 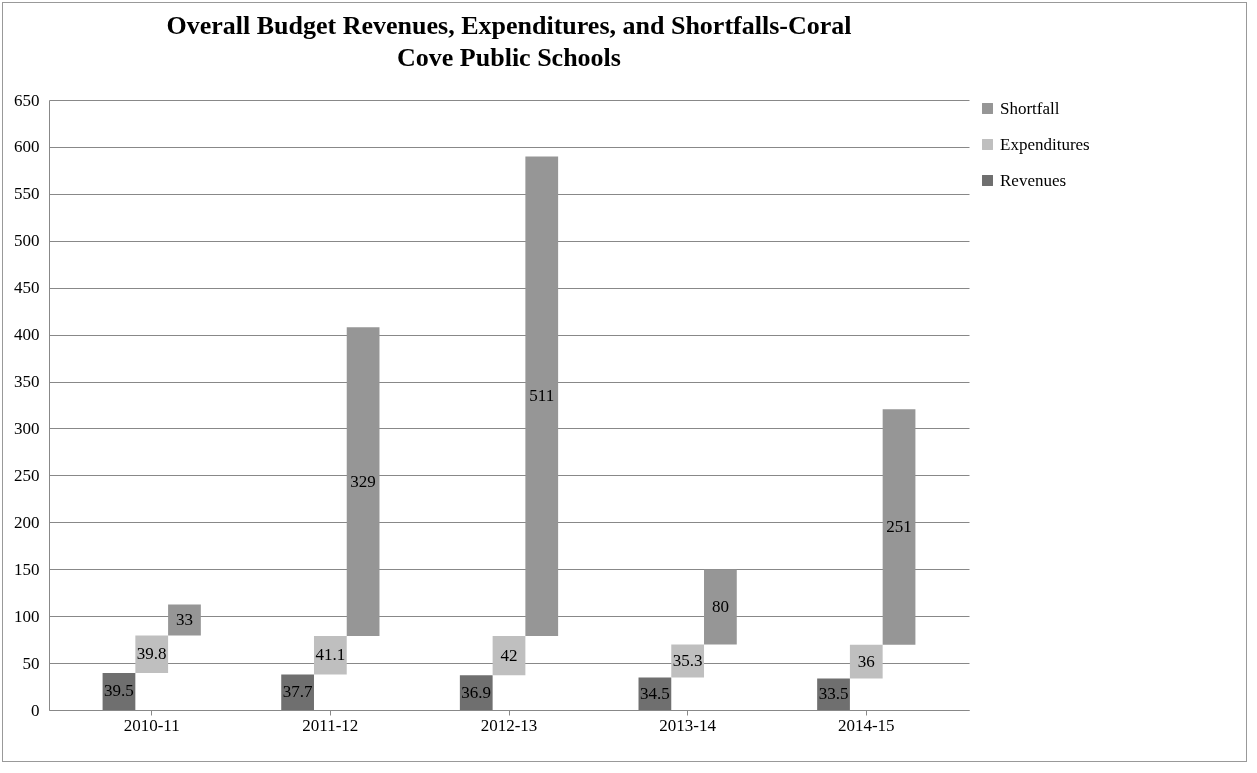 What do you see at coordinates (1045, 144) in the screenshot?
I see `legend-label: Expenditures` at bounding box center [1045, 144].